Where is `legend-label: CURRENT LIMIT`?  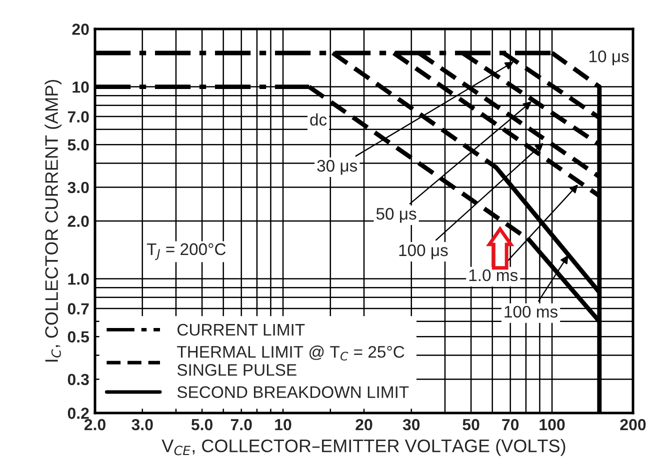 legend-label: CURRENT LIMIT is located at coordinates (241, 330).